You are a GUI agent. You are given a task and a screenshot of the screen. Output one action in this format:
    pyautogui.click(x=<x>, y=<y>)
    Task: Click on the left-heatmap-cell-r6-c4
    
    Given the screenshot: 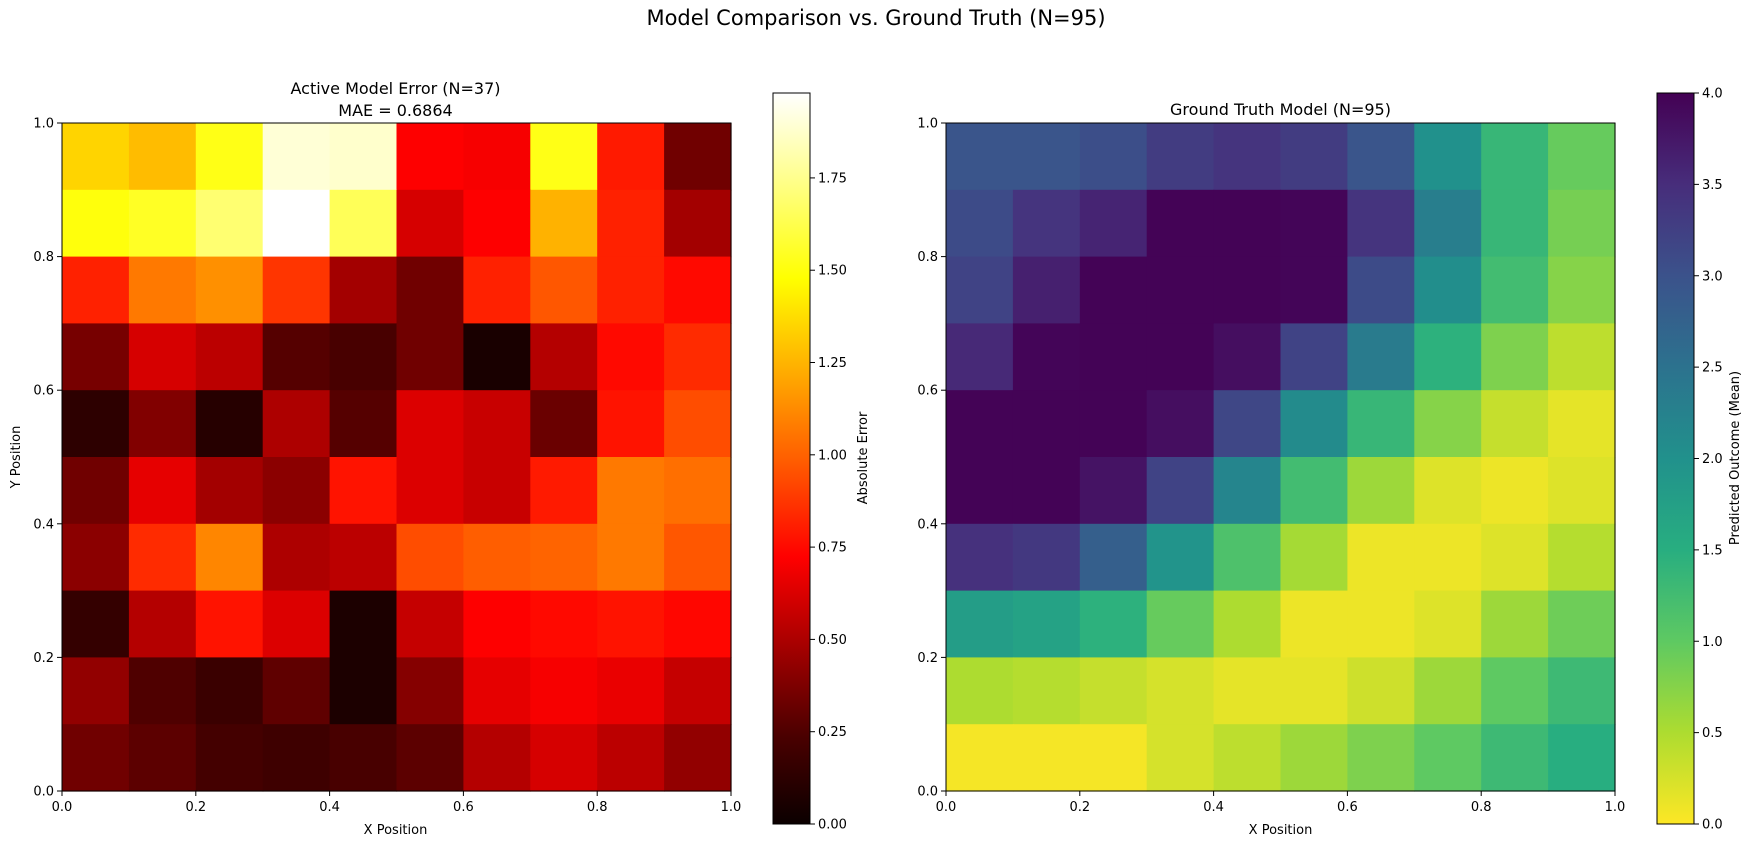 What is the action you would take?
    pyautogui.click(x=363, y=557)
    